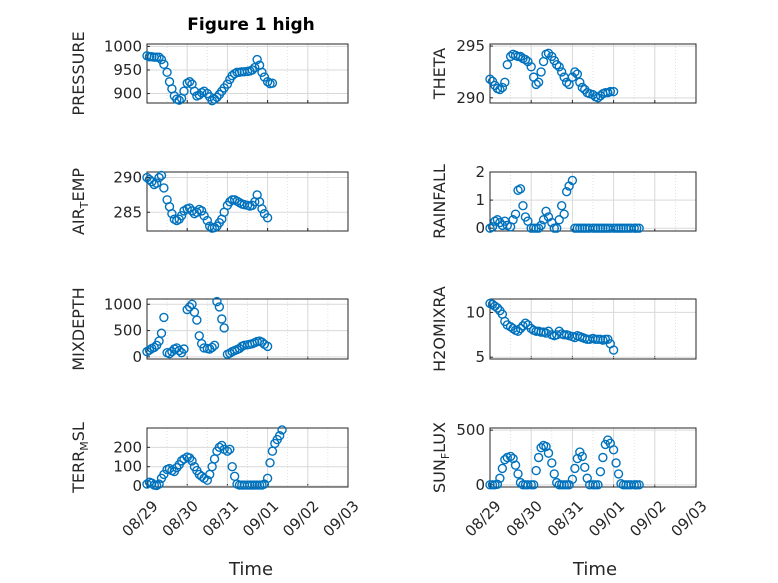  Describe the element at coordinates (127, 447) in the screenshot. I see `y-tick-label: 200` at that location.